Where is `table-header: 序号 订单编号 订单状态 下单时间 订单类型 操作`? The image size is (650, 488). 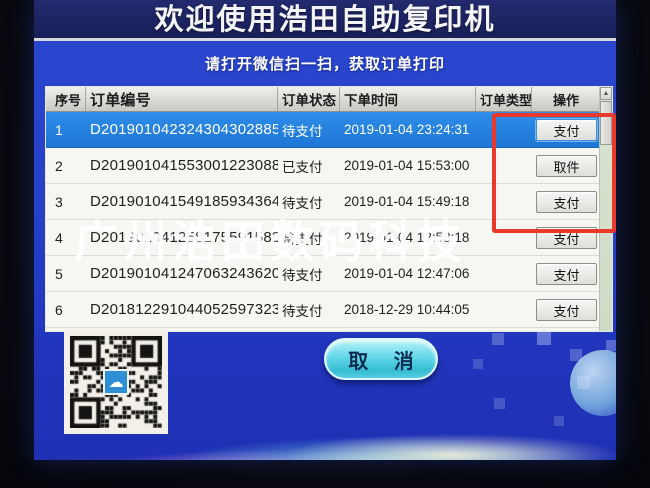
table-header: 序号 订单编号 订单状态 下单时间 订单类型 操作 is located at coordinates (329, 99).